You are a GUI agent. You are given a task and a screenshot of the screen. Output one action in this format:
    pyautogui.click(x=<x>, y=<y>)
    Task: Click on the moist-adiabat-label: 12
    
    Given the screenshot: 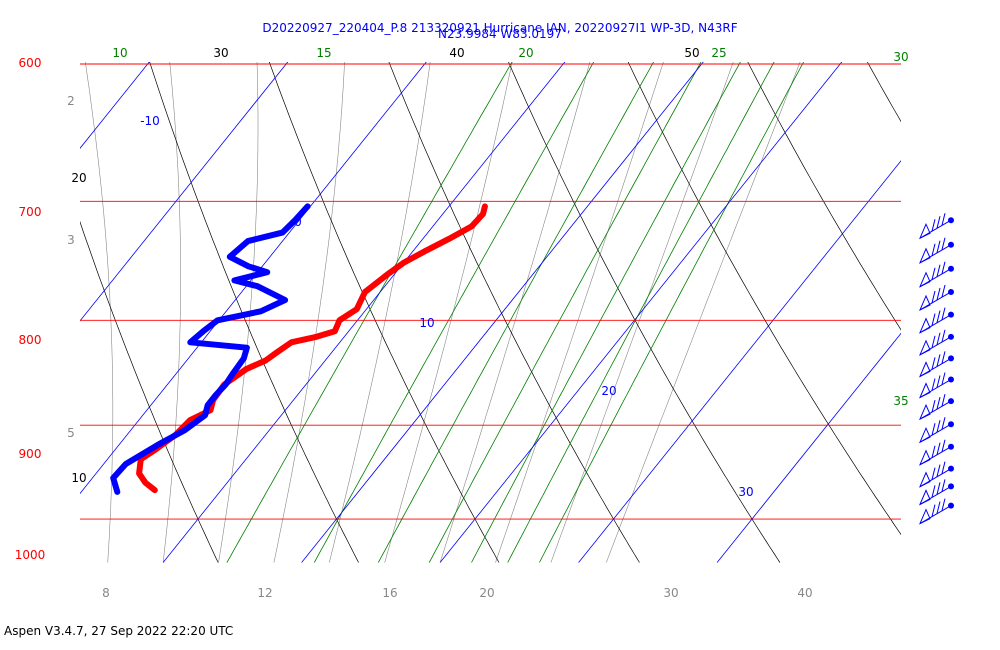 What is the action you would take?
    pyautogui.click(x=264, y=593)
    